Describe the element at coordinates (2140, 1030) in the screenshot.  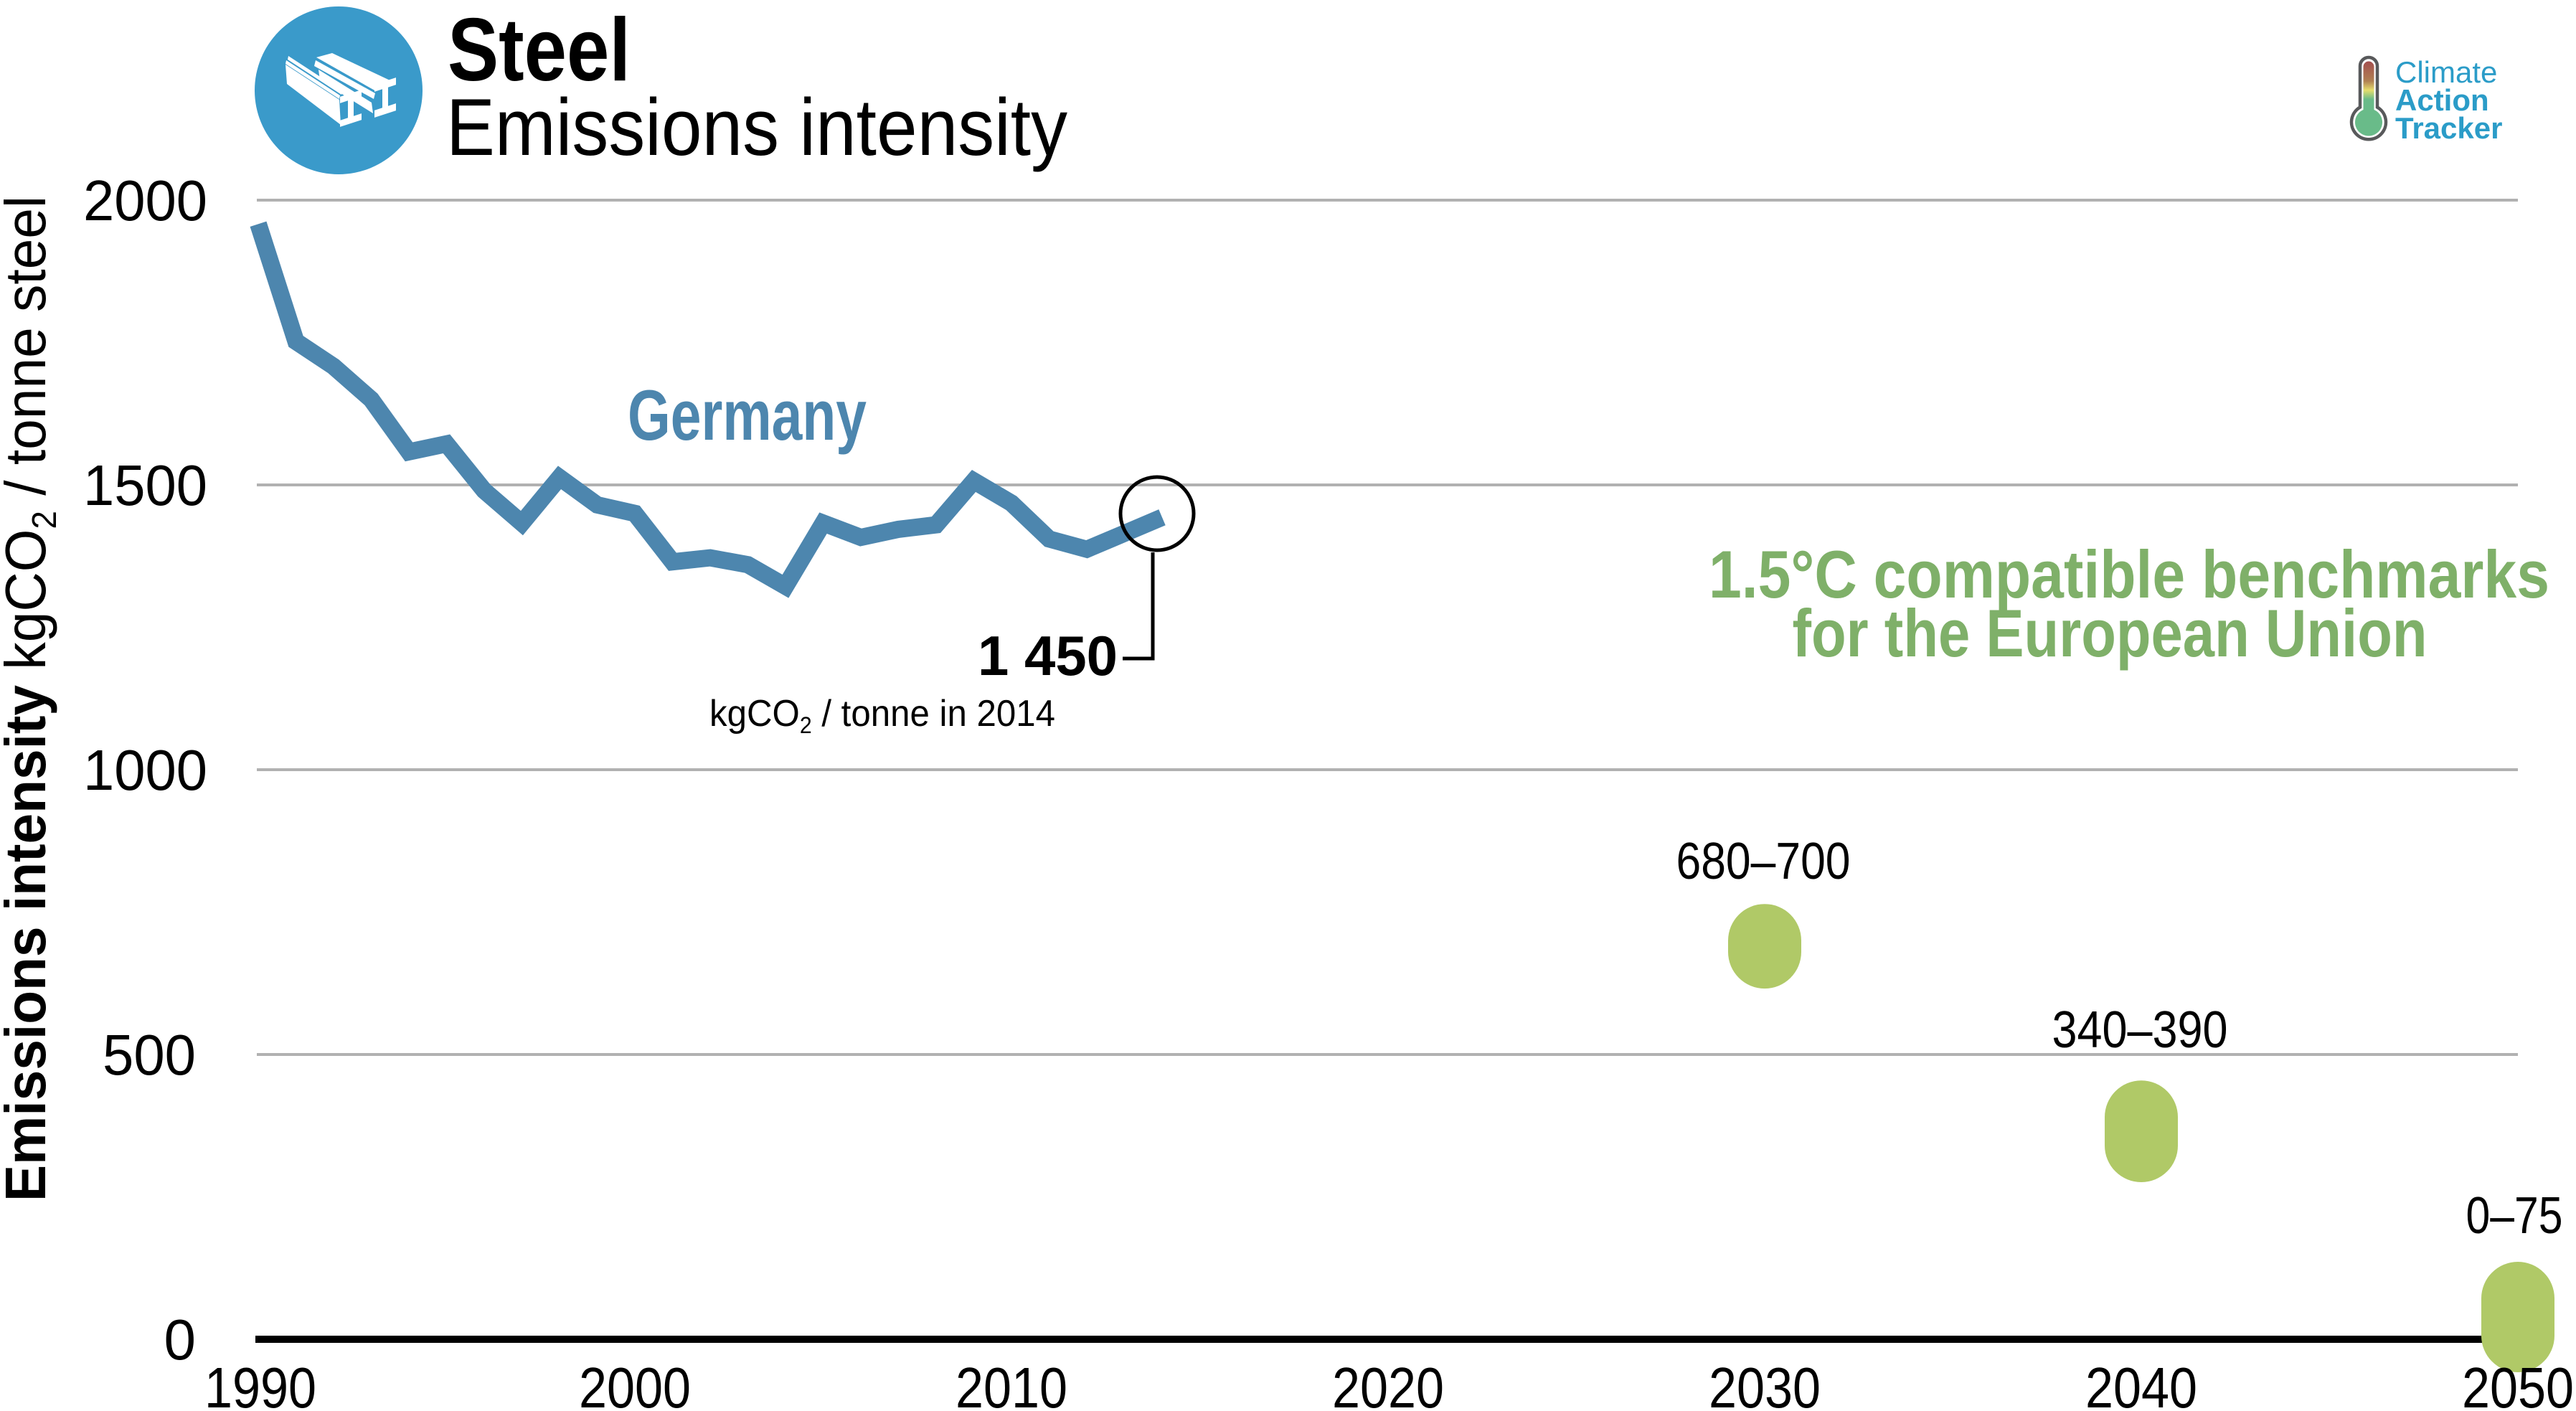
I see `svg-text: 340–390` at that location.